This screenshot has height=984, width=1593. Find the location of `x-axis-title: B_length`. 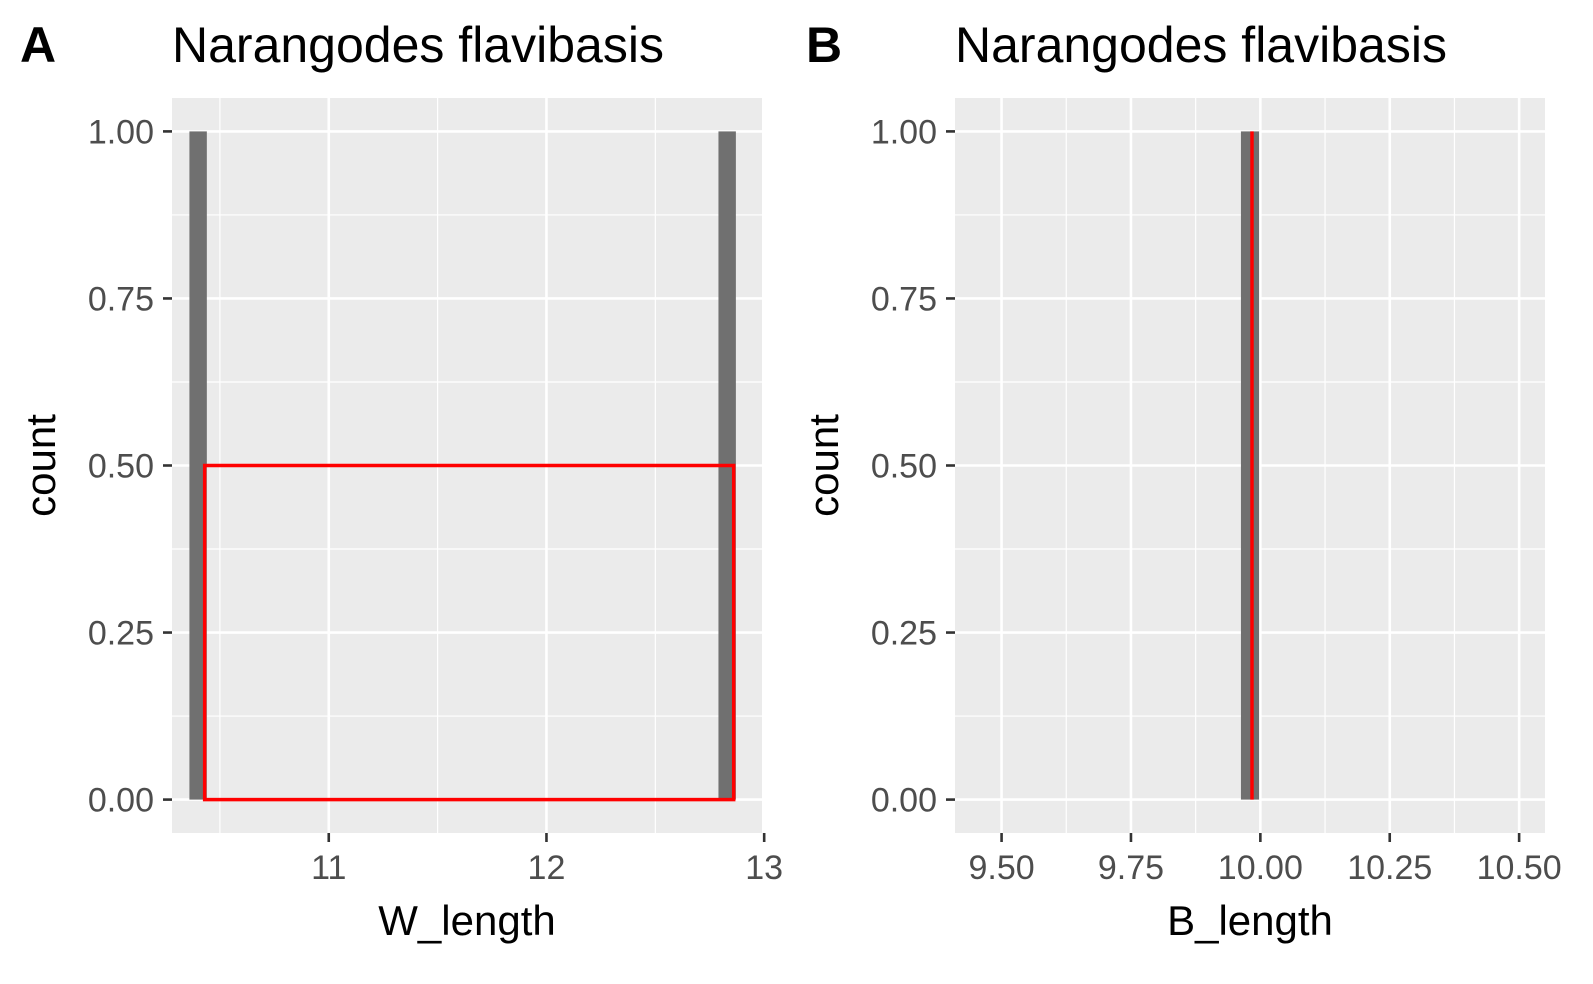

x-axis-title: B_length is located at coordinates (1250, 920).